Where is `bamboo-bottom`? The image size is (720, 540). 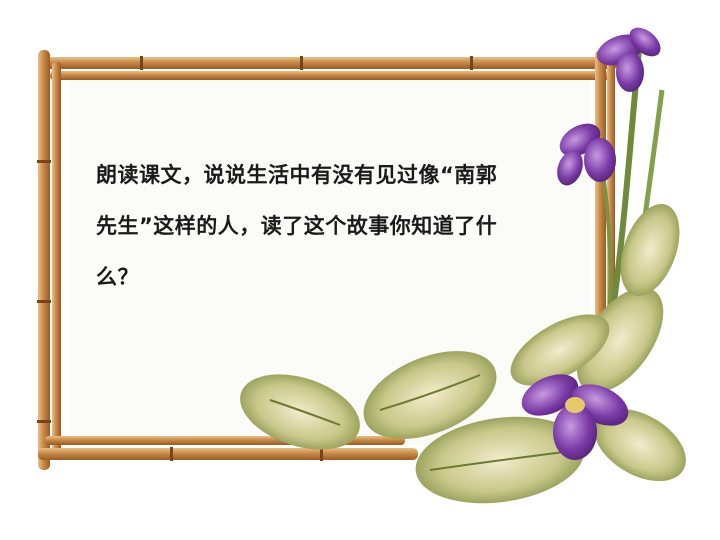
bamboo-bottom is located at coordinates (228, 448).